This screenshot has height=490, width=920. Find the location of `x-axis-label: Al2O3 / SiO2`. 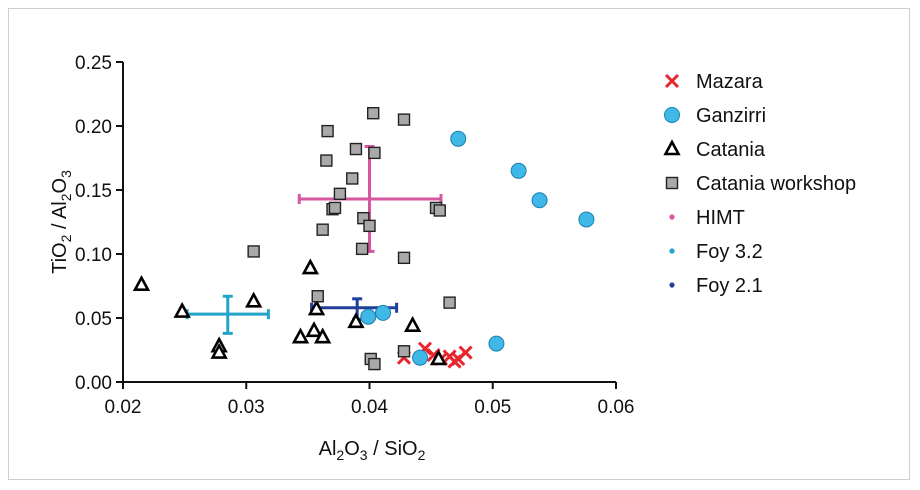

x-axis-label: Al2O3 / SiO2 is located at coordinates (372, 450).